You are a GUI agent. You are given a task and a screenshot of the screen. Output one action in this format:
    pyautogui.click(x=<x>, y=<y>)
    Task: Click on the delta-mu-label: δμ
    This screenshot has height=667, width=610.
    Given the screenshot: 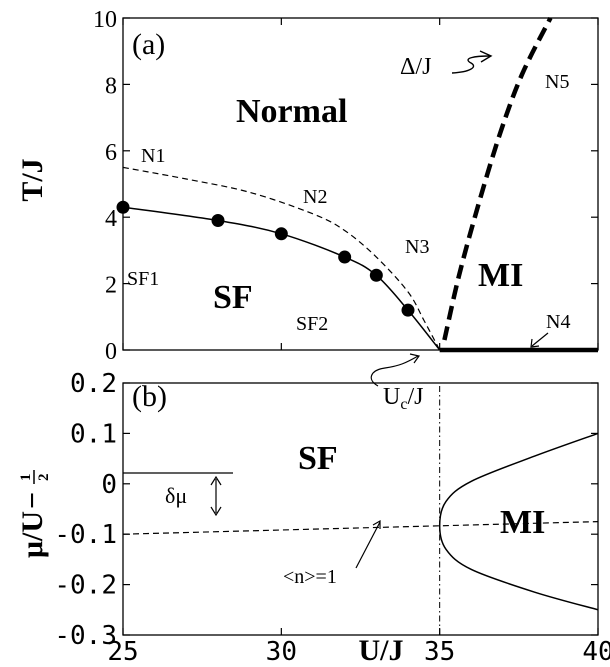 What is the action you would take?
    pyautogui.click(x=176, y=495)
    